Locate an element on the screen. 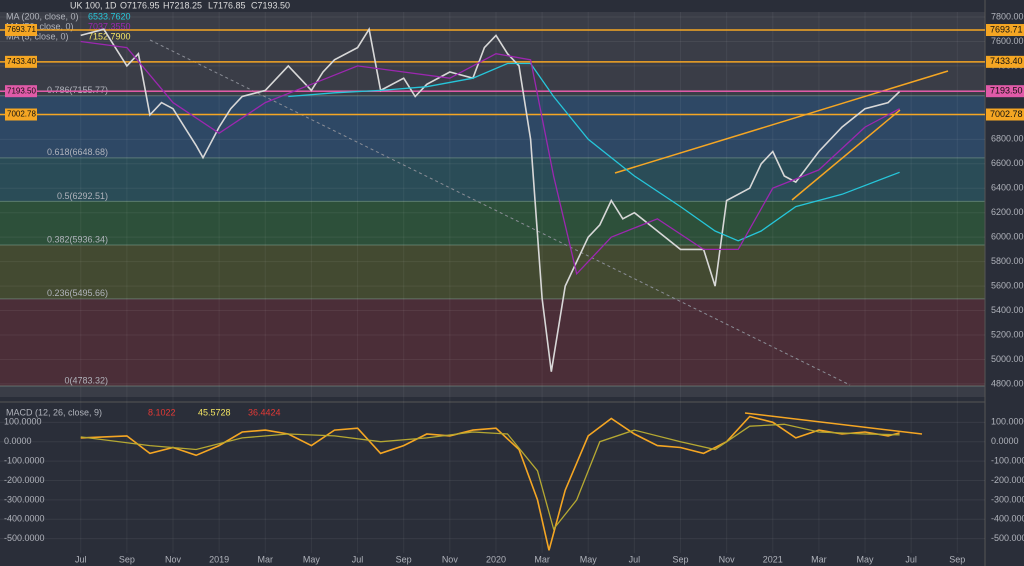 This screenshot has height=566, width=1024. y-tick-label: 7800.00 is located at coordinates (1007, 16).